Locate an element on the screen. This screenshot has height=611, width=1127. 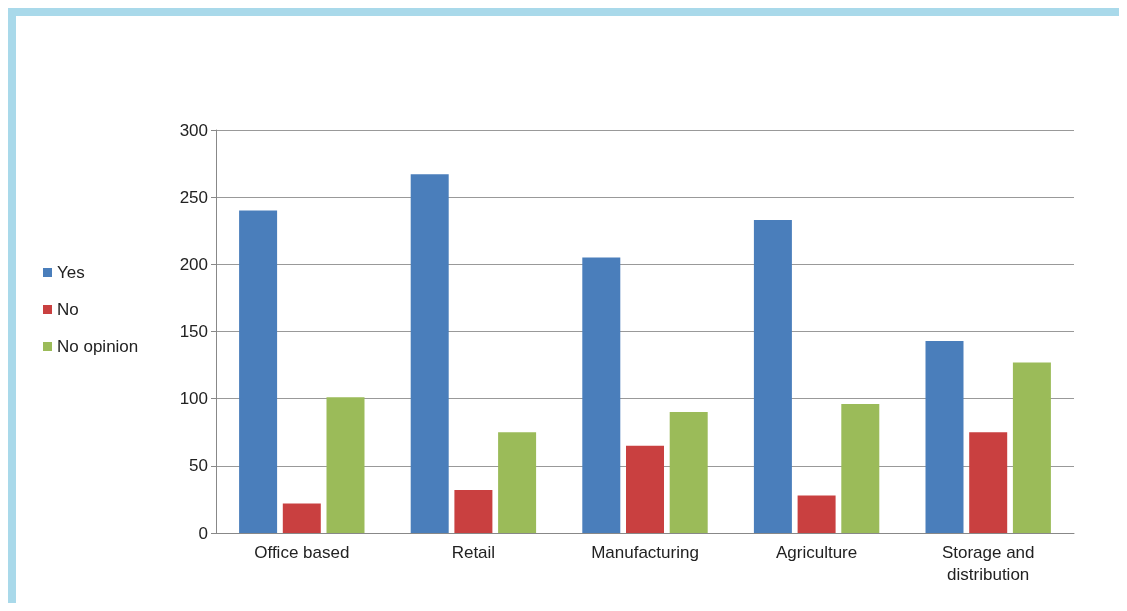
y-tick-label: 300 is located at coordinates (193, 130).